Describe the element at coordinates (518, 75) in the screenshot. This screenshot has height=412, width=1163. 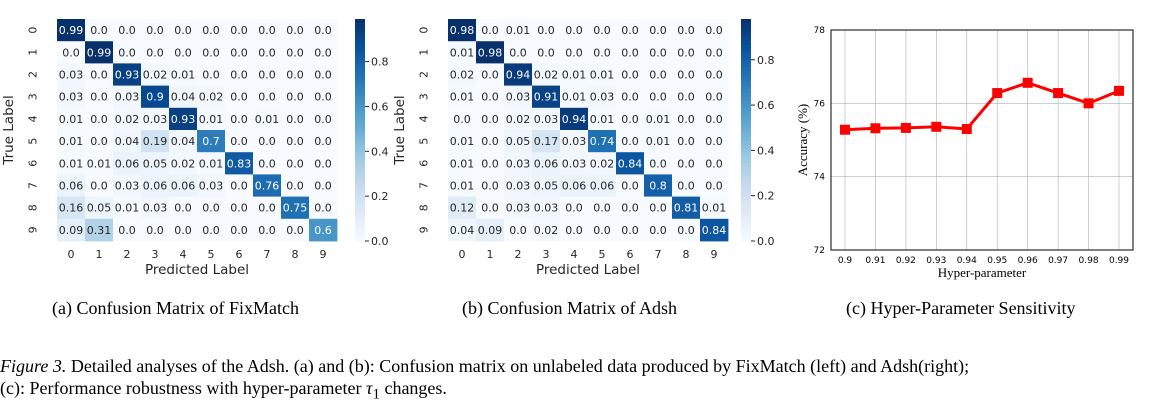
I see `heatmap-value: 0.94` at that location.